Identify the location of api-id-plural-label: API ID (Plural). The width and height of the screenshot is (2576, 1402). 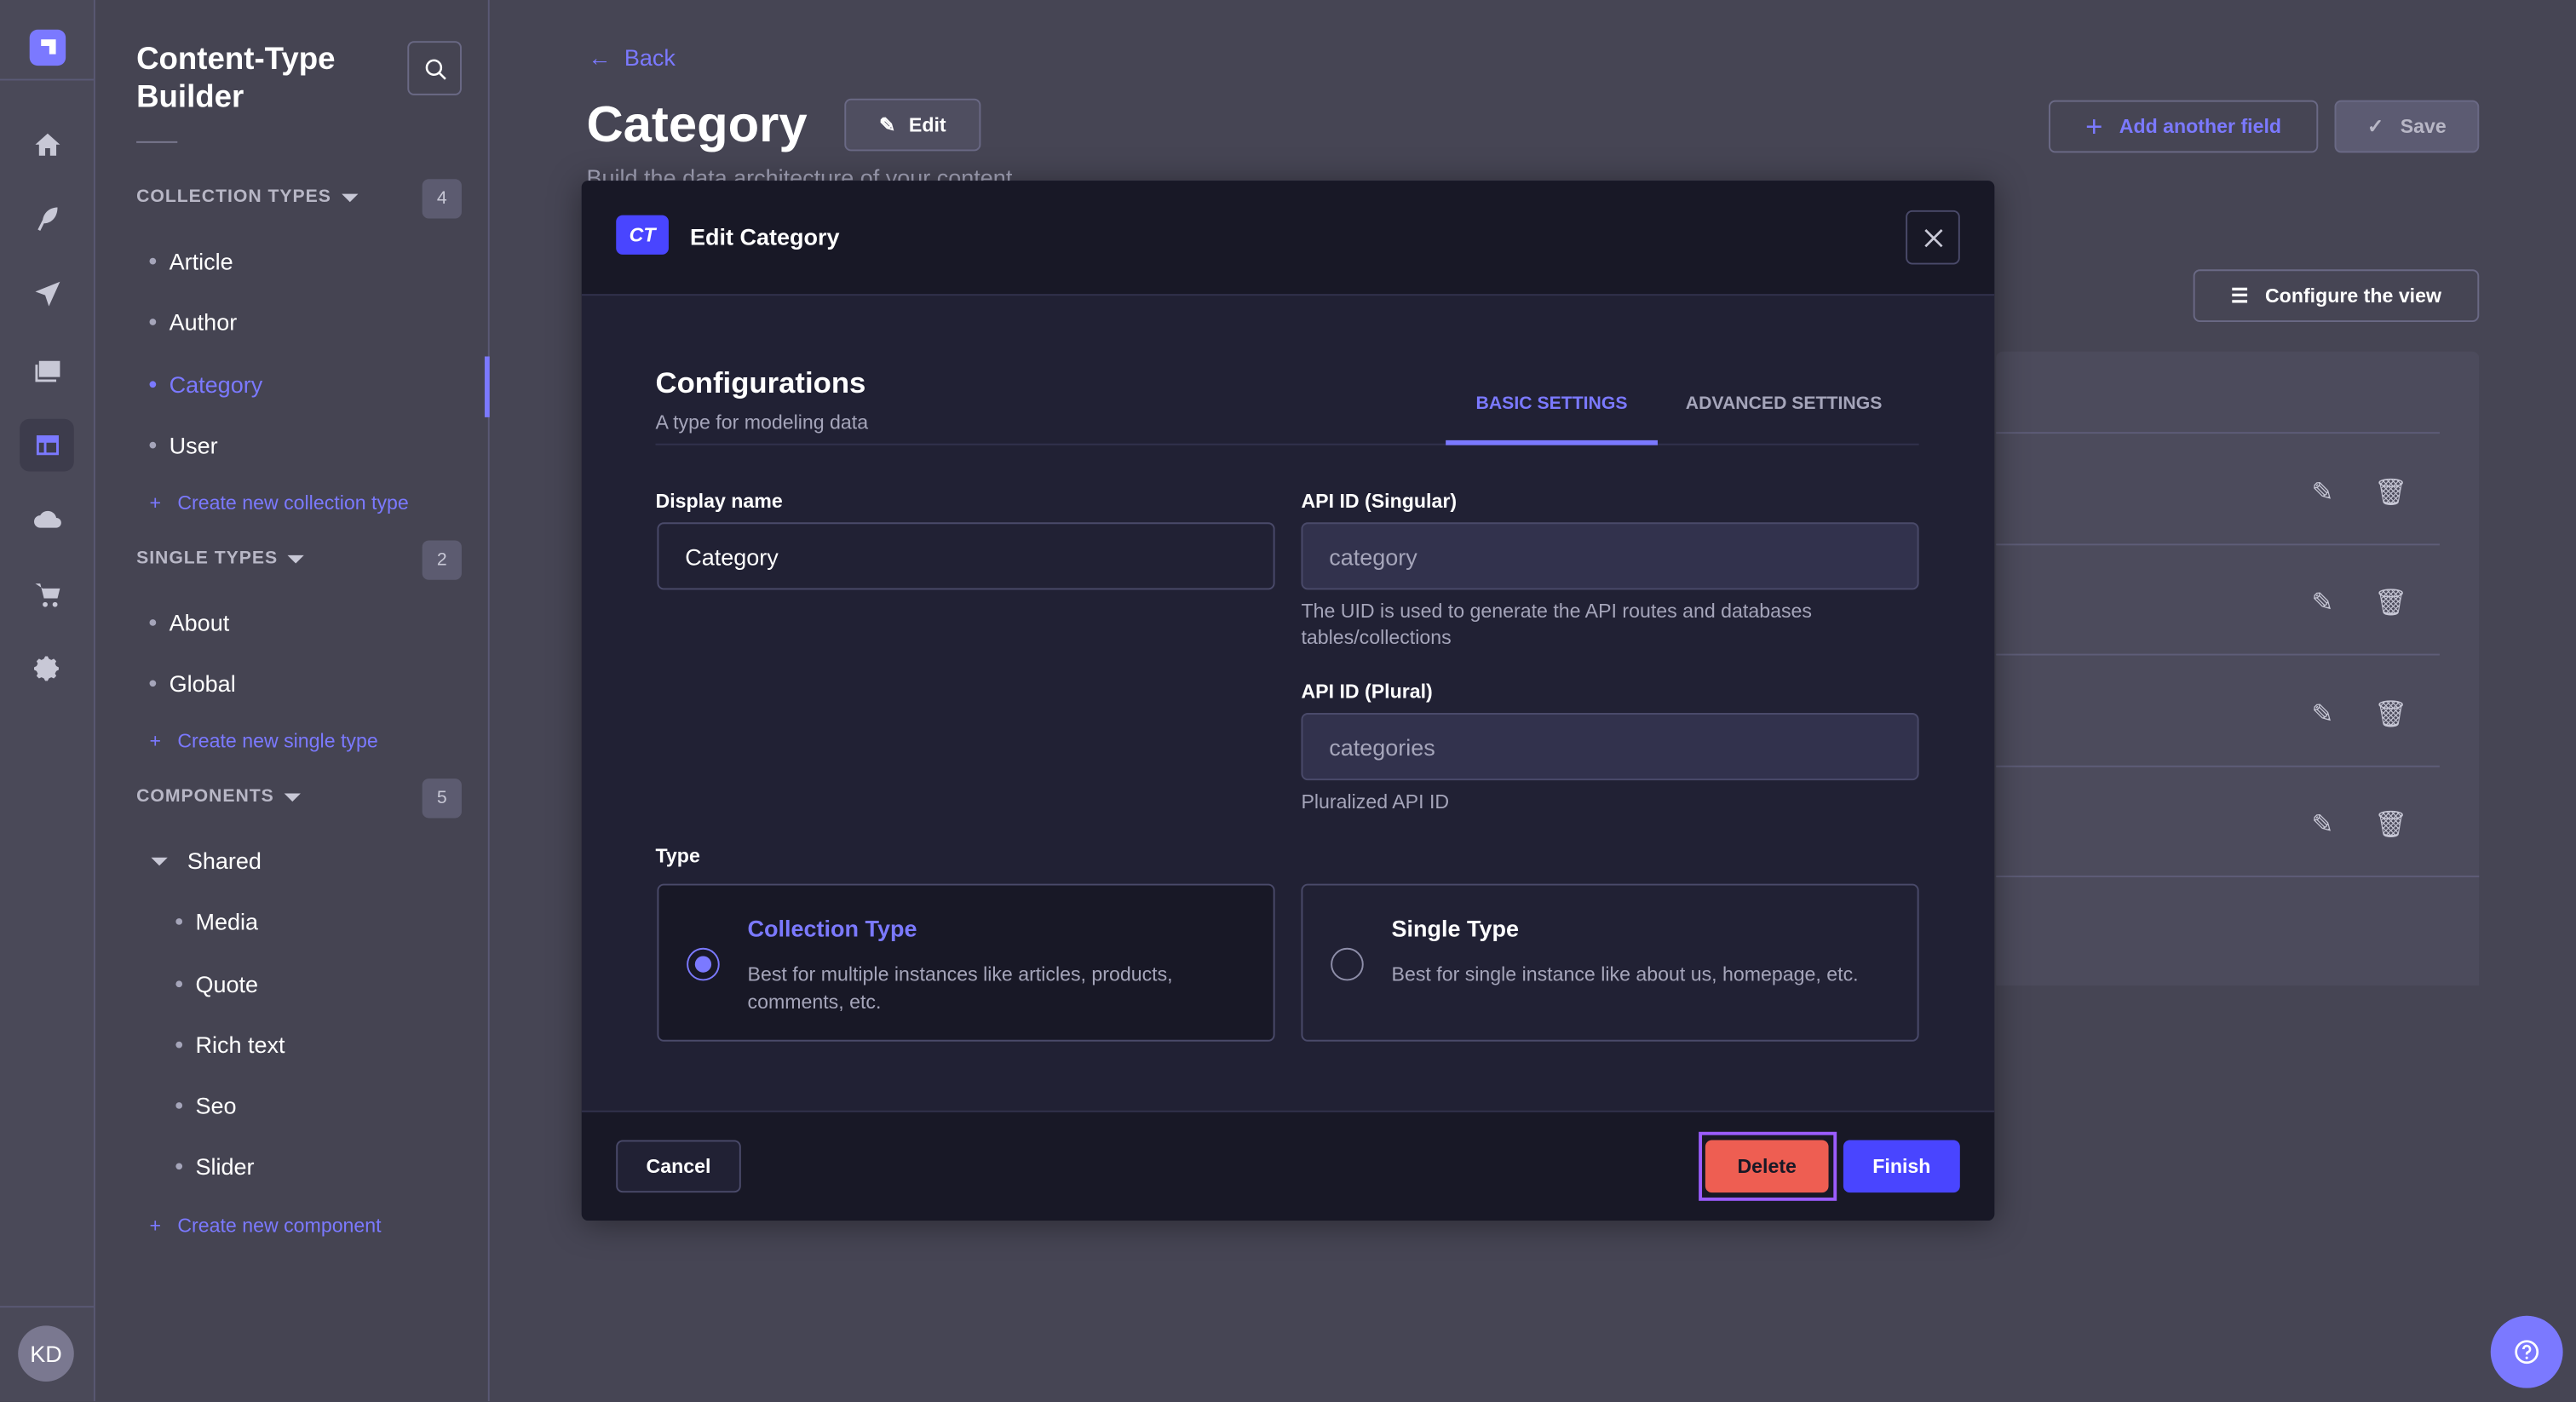
(1367, 692).